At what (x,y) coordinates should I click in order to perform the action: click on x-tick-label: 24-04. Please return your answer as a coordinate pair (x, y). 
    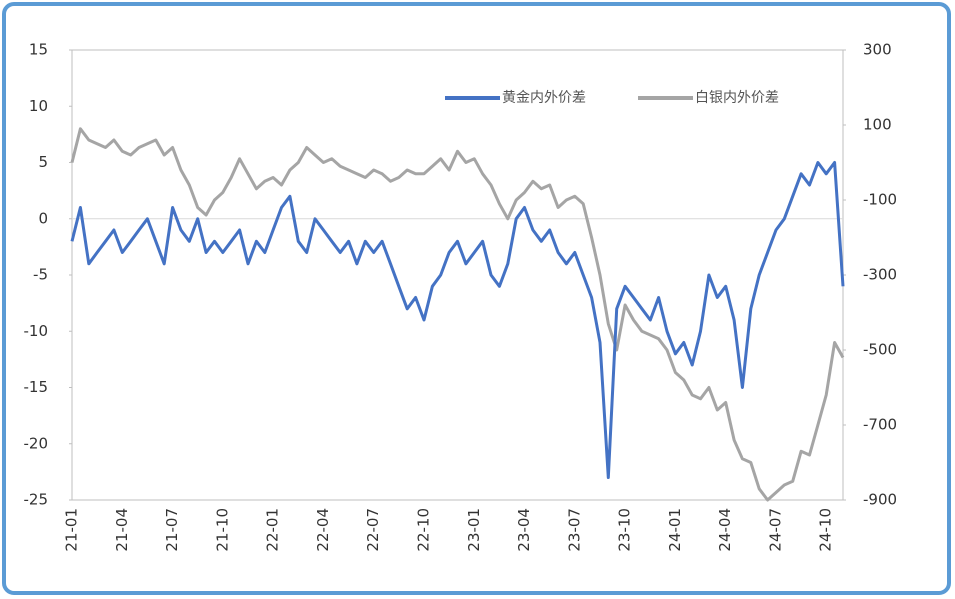
    Looking at the image, I should click on (725, 530).